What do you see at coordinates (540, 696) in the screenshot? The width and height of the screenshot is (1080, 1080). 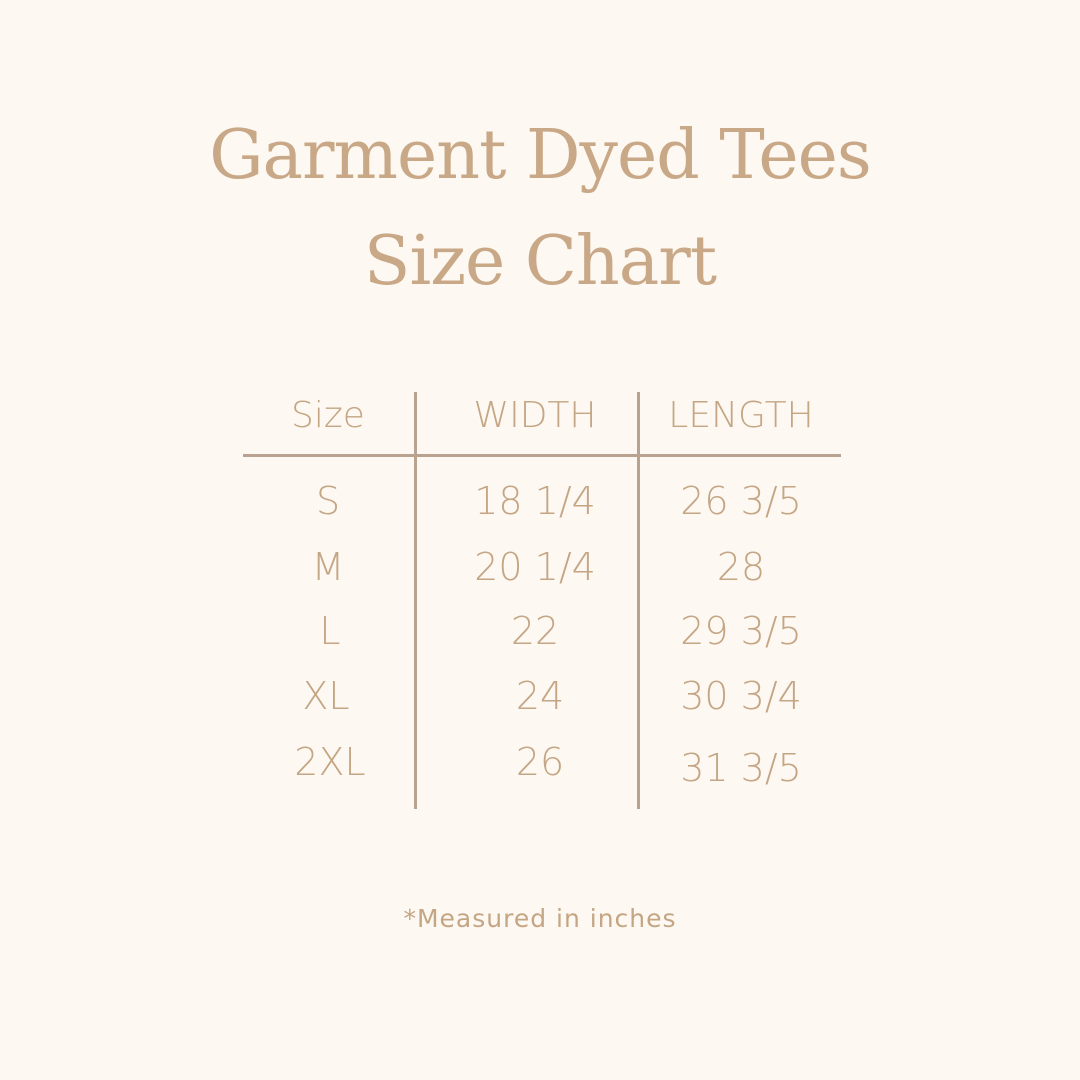 I see `cell-width: 24` at bounding box center [540, 696].